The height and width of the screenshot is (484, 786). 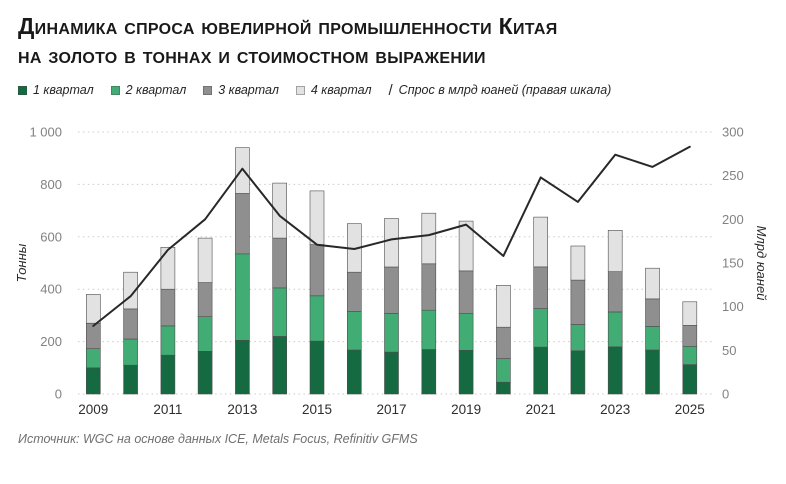 I want to click on bar-segment-q4-2018, so click(x=429, y=238).